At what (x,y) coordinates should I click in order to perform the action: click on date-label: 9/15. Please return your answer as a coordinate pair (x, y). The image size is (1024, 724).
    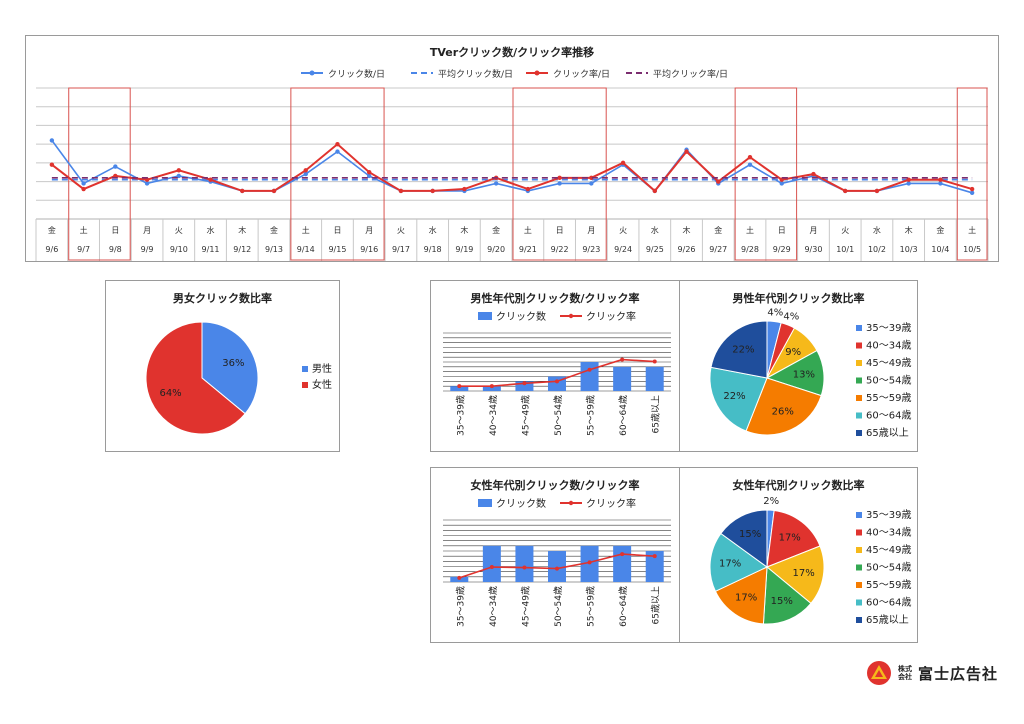
    Looking at the image, I should click on (337, 249).